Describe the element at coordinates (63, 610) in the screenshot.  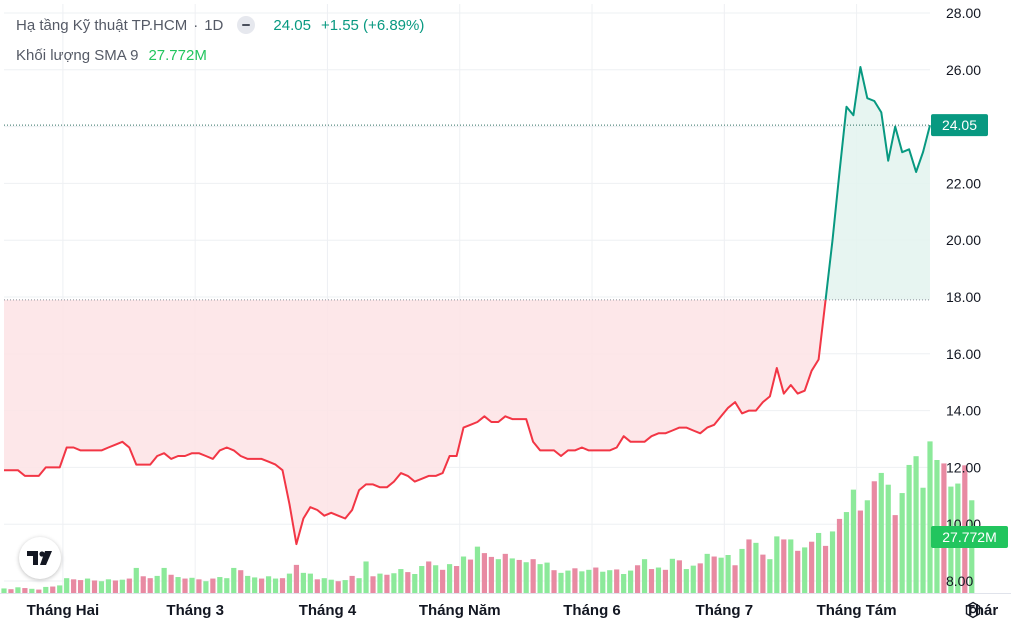
I see `x-axis-tick-label: Tháng Hai` at that location.